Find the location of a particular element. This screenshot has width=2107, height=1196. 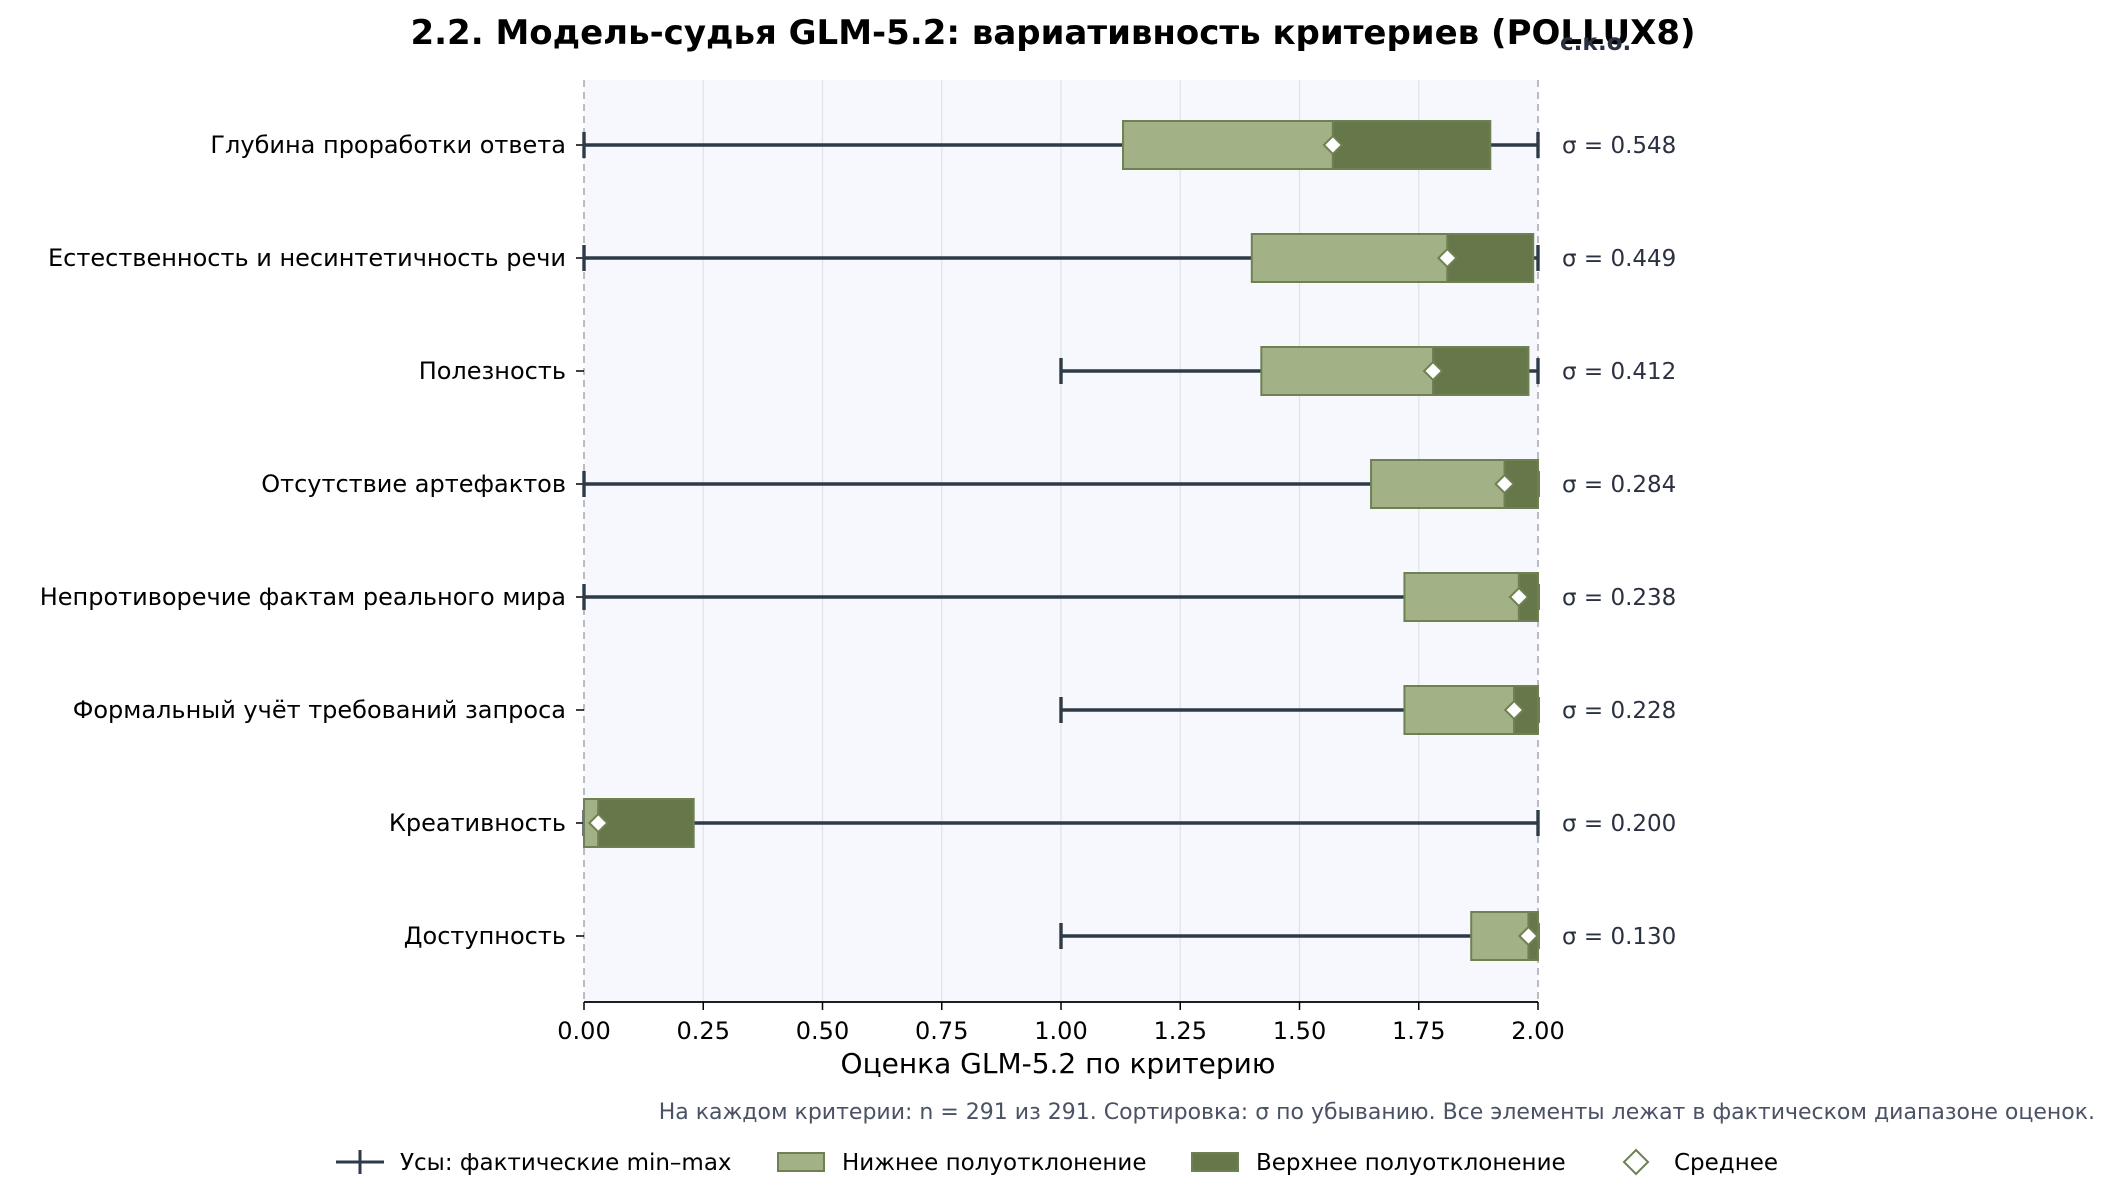

category-label: Отсутствие артефактов is located at coordinates (413, 484).